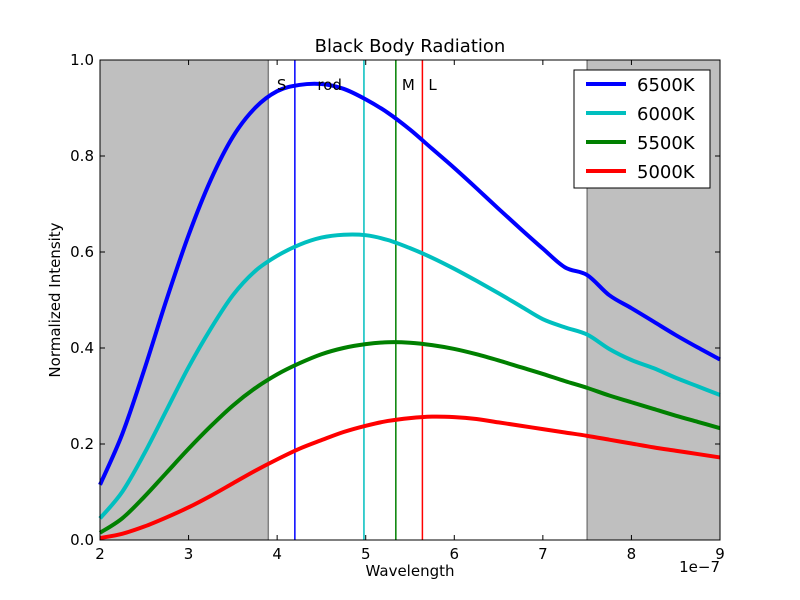 The height and width of the screenshot is (600, 800). I want to click on marker-label-S: S, so click(282, 85).